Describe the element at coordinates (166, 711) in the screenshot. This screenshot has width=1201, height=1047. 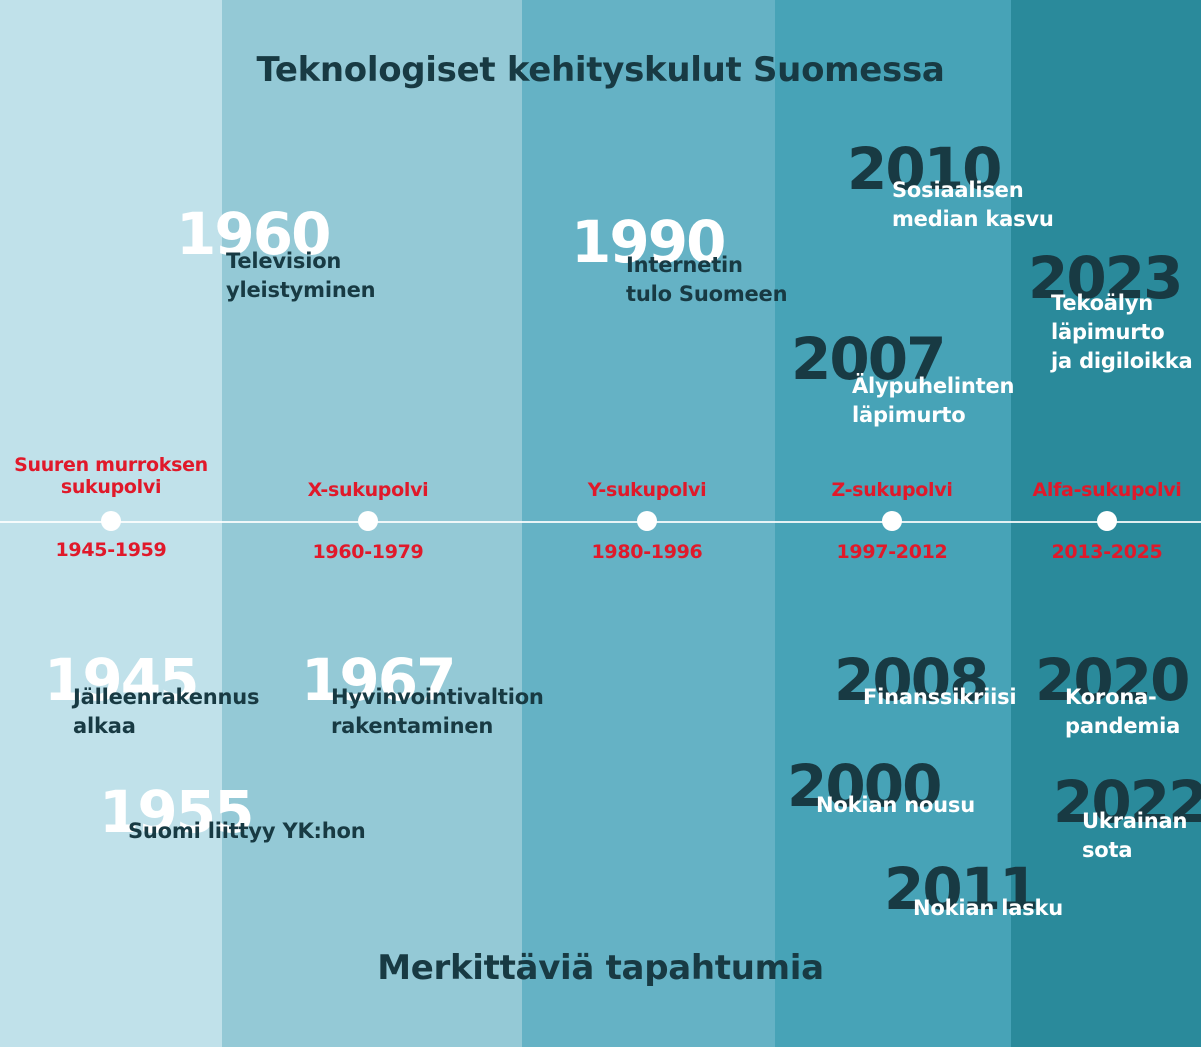
I see `event-description: Jälleenrakennus alkaa` at that location.